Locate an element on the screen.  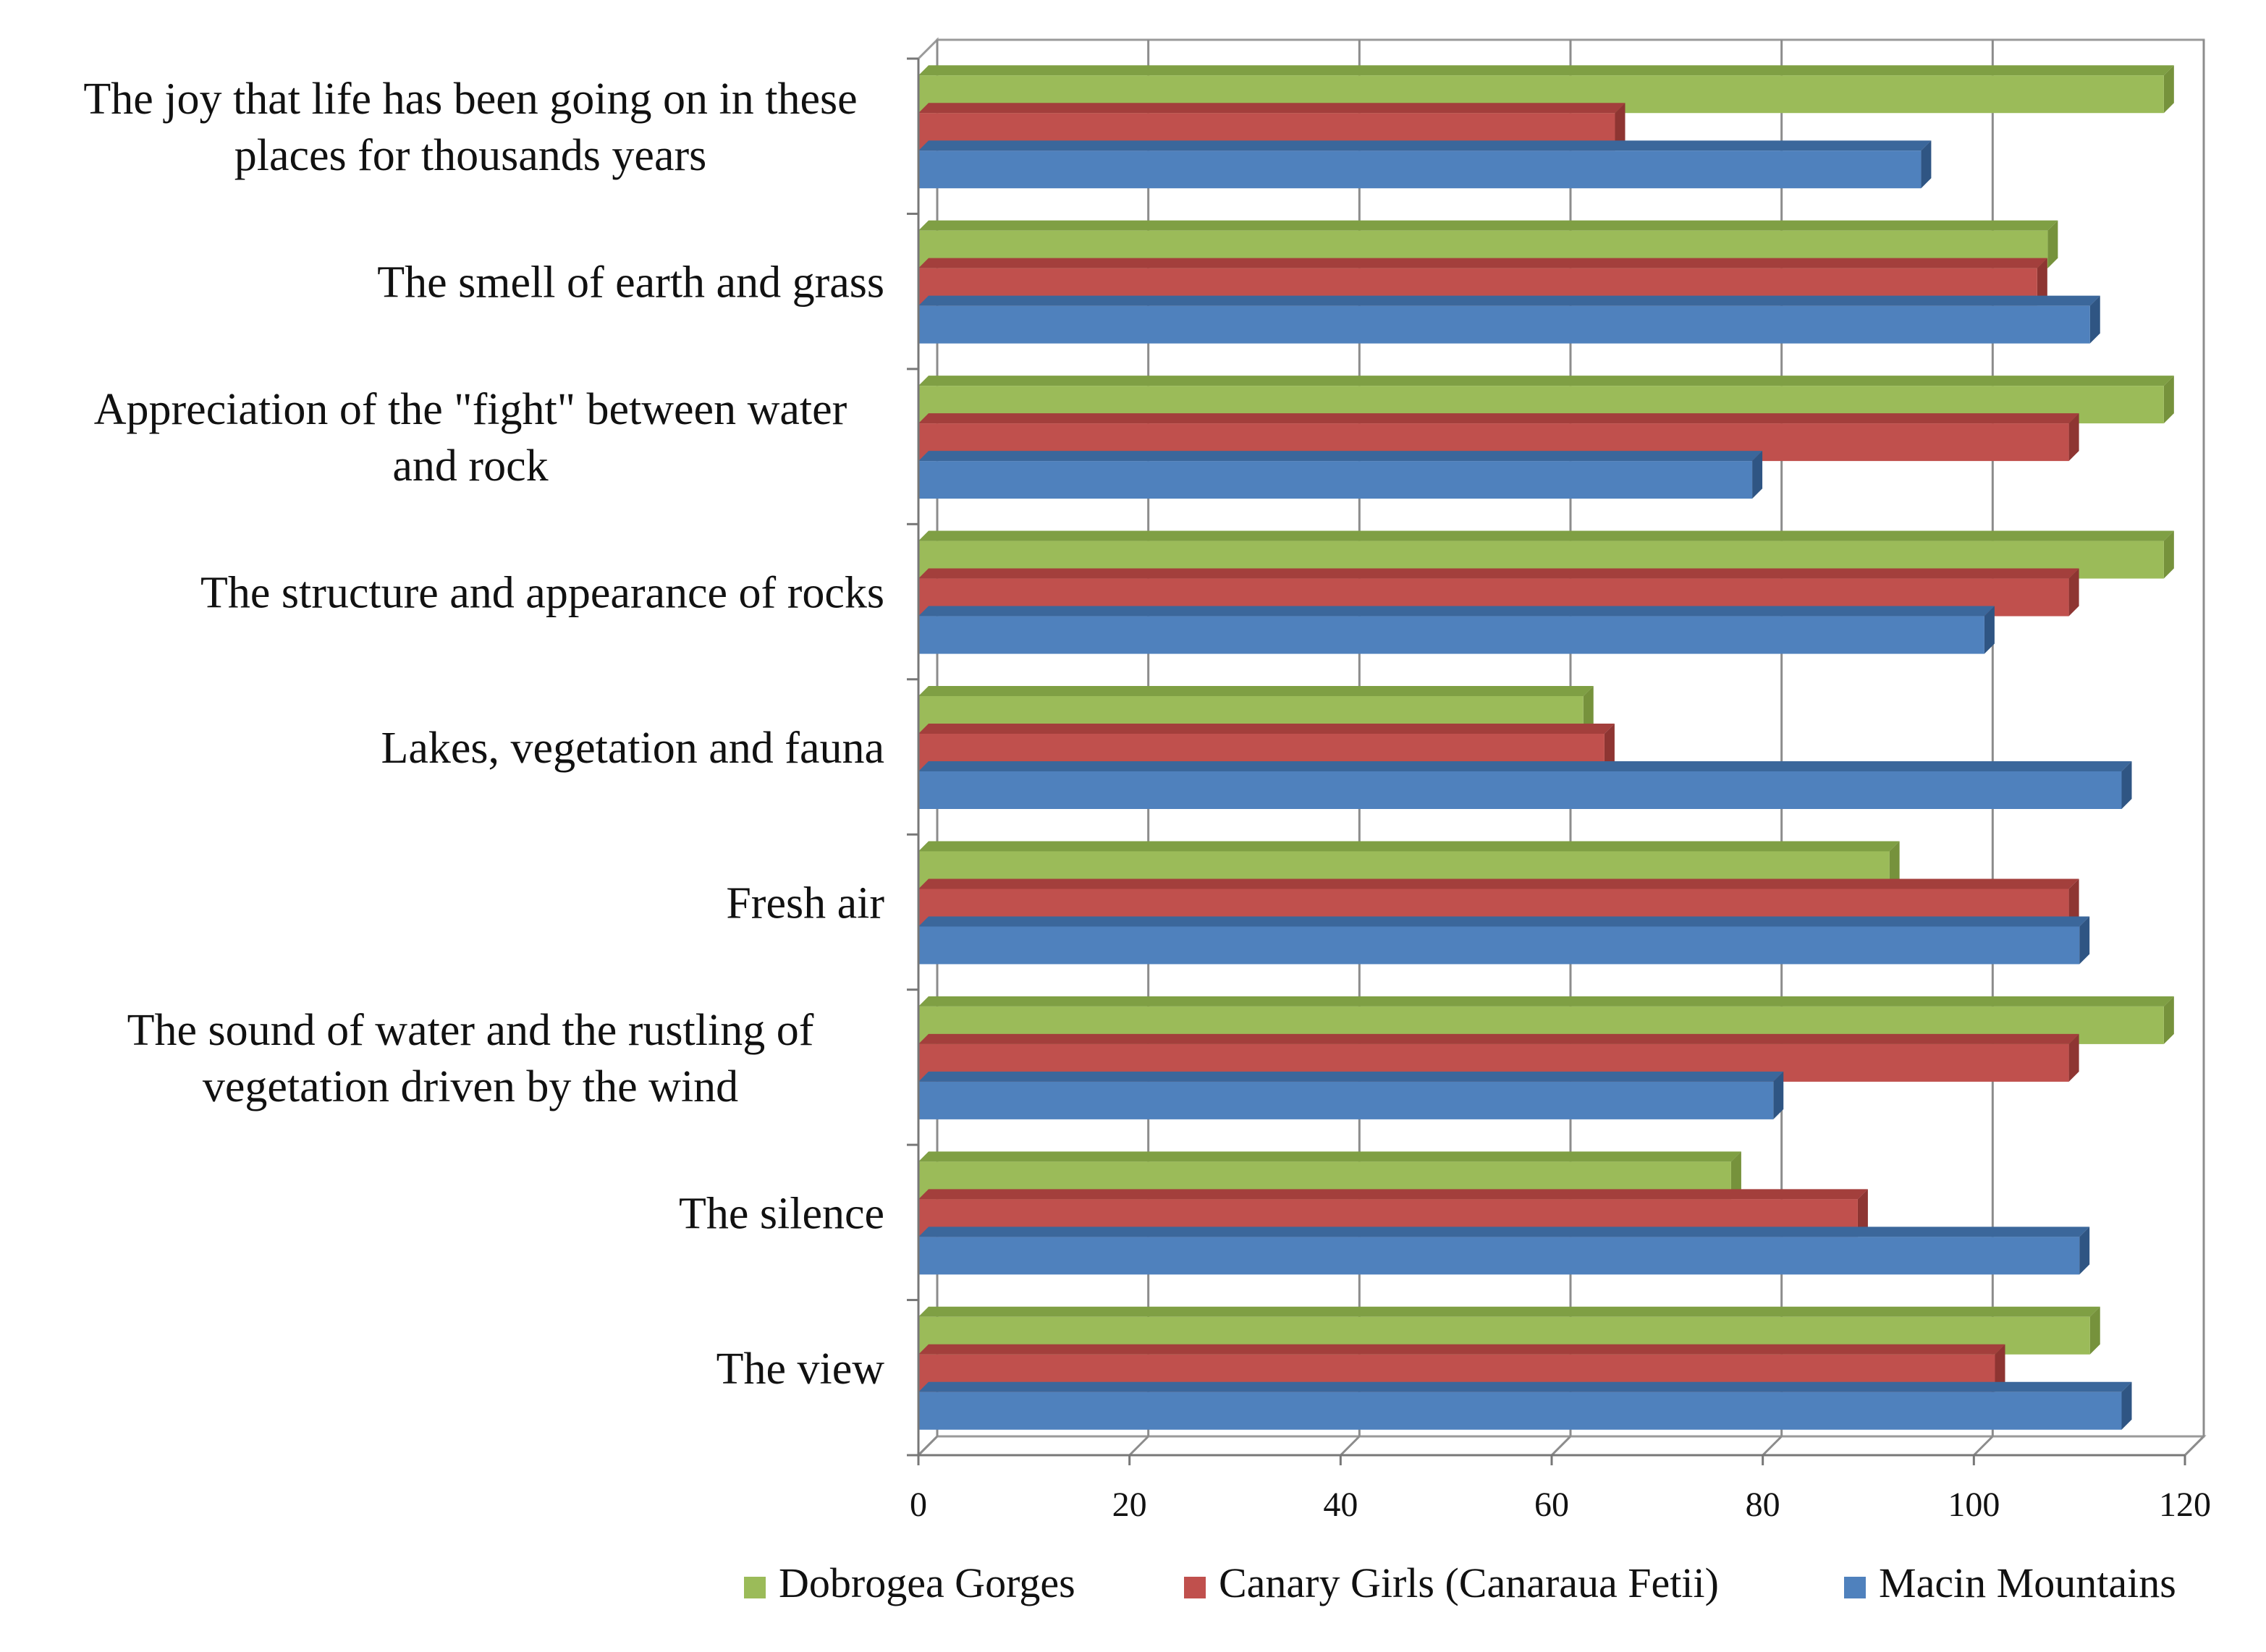
category-label-line: Fresh air is located at coordinates (805, 903).